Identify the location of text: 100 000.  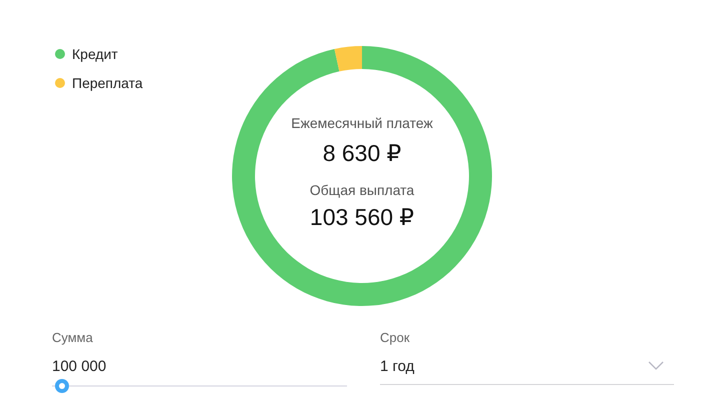
(79, 366).